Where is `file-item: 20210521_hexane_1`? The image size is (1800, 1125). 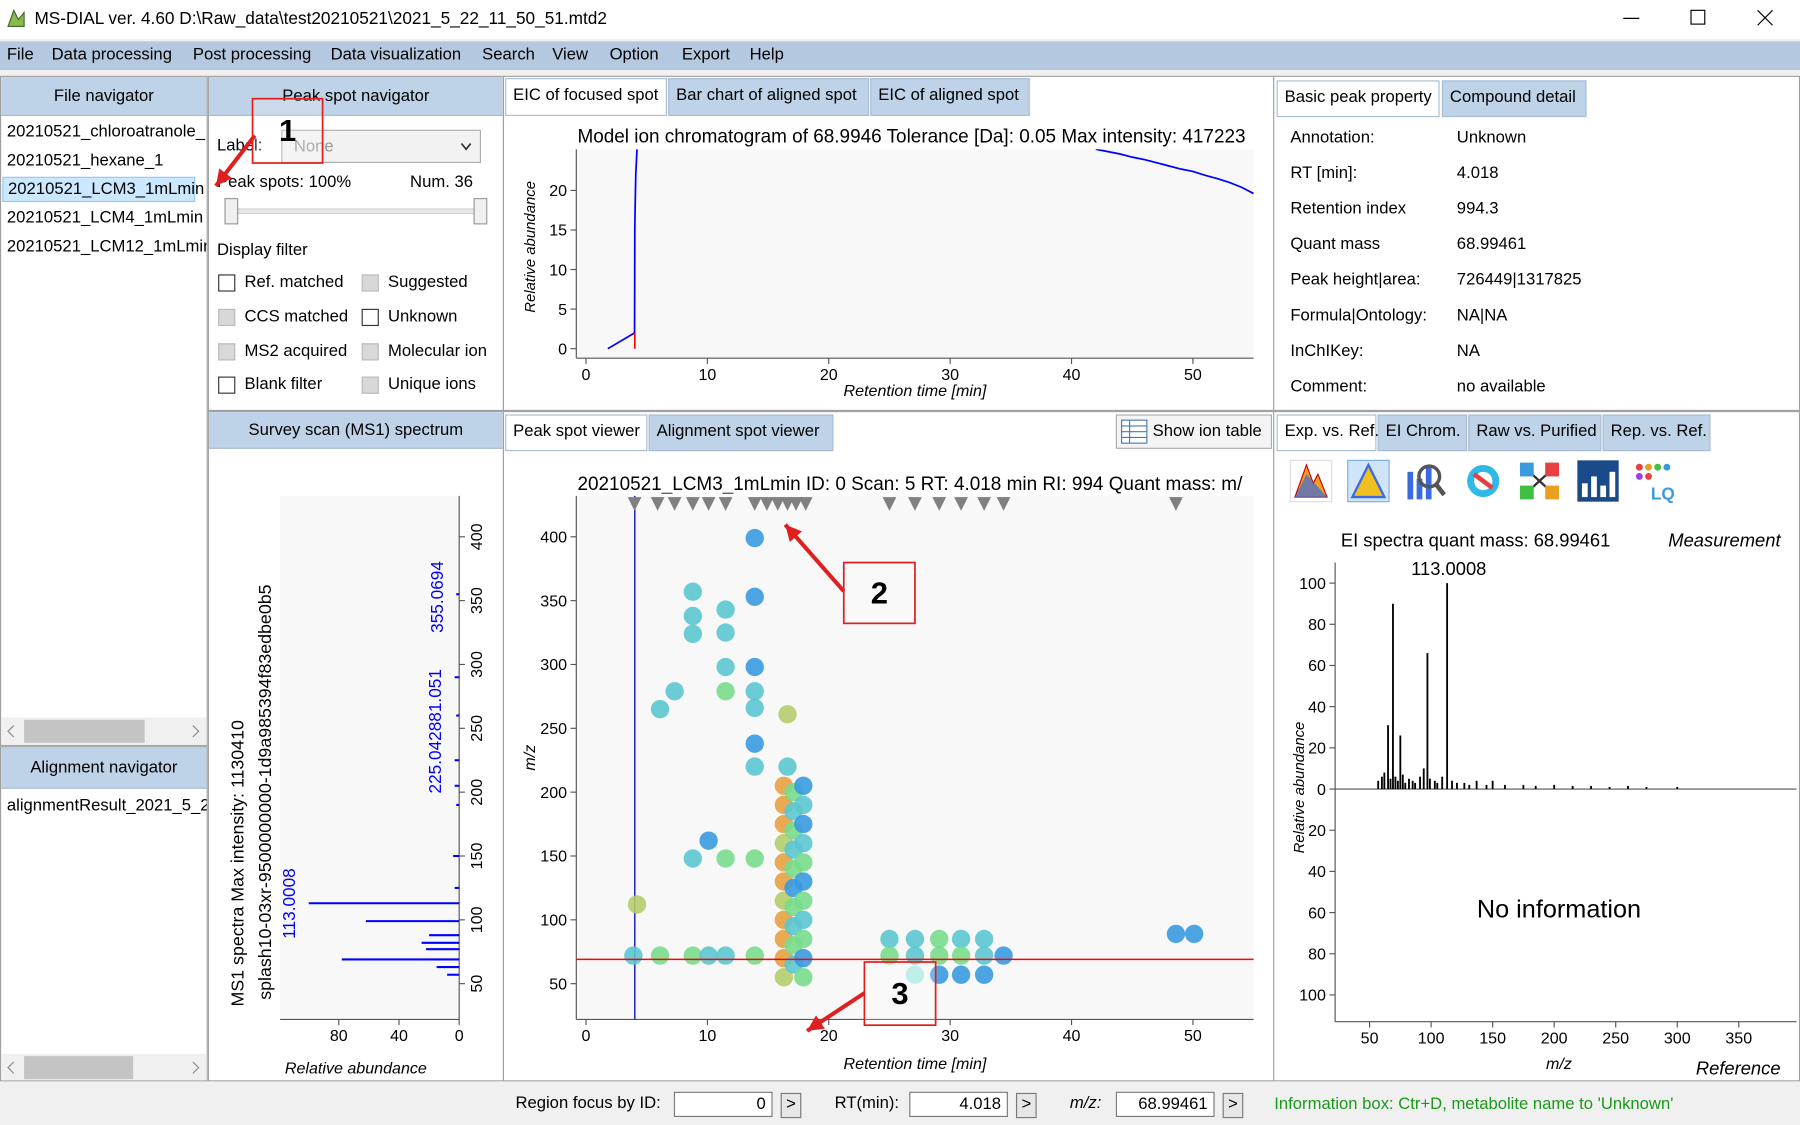
file-item: 20210521_hexane_1 is located at coordinates (85, 160).